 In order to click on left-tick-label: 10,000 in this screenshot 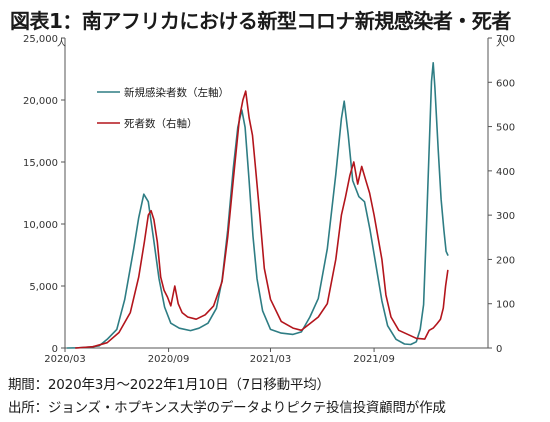, I will do `click(40, 225)`.